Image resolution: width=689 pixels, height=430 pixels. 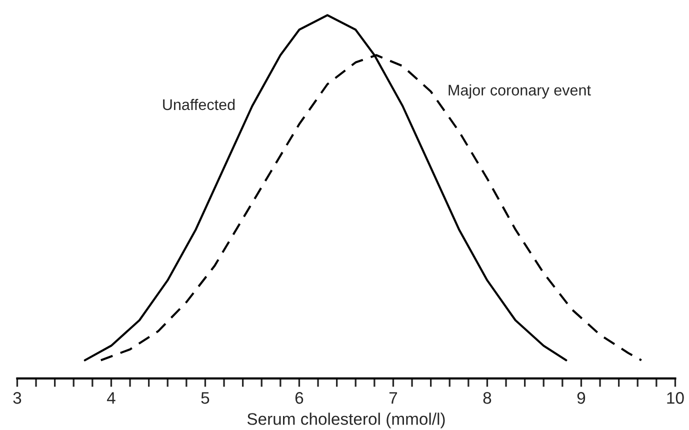 I want to click on x-axis-title: Serum cholesterol (mmol/l), so click(x=346, y=420).